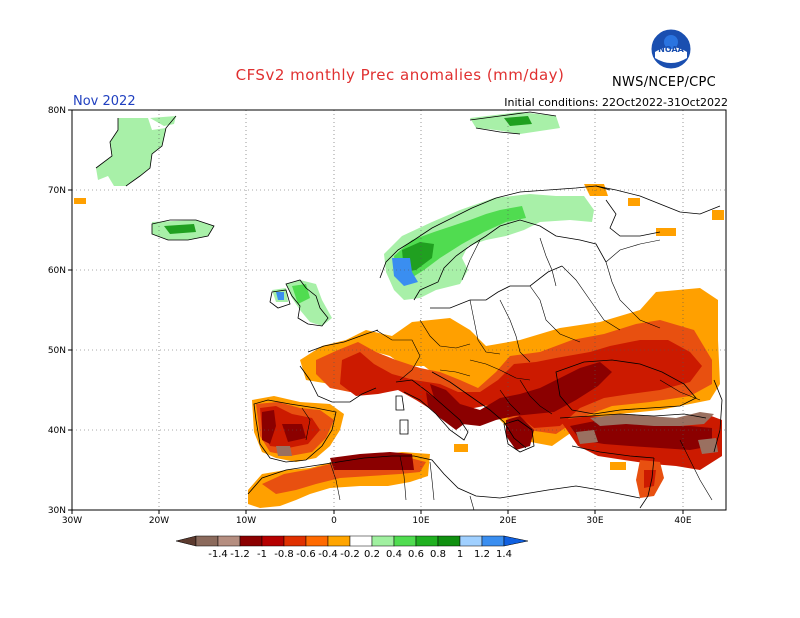 The image size is (800, 618). I want to click on noaa-logo-icon: NOAA, so click(671, 49).